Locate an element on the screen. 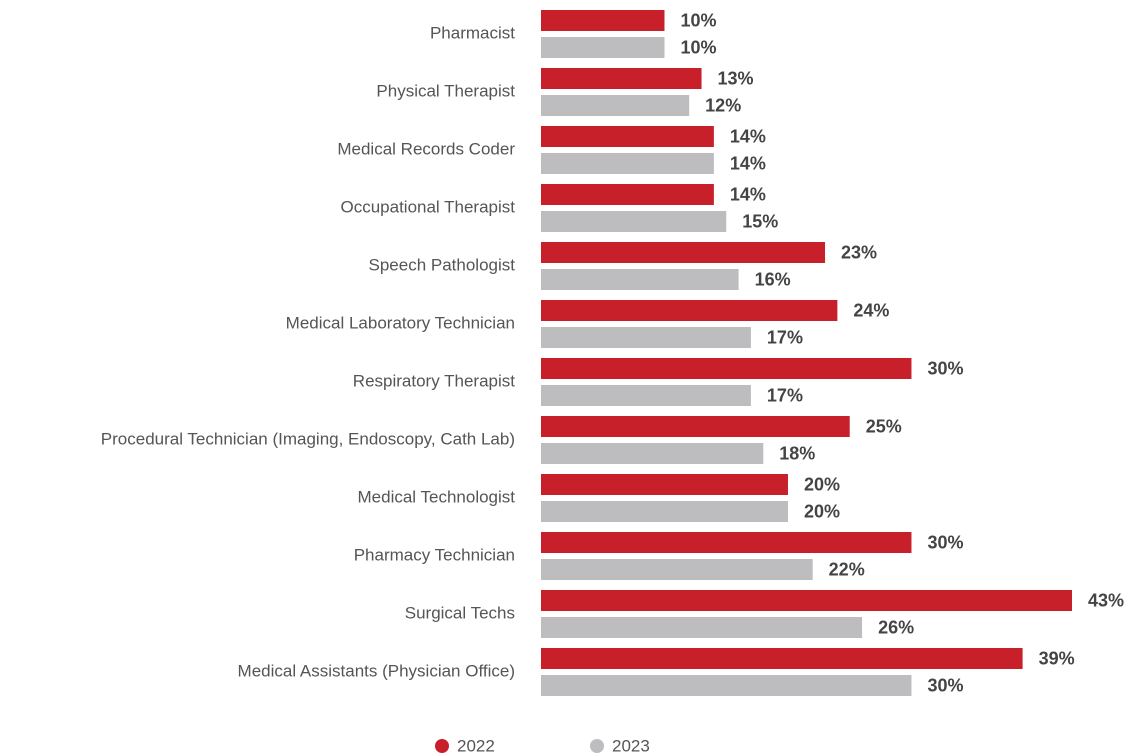 This screenshot has height=756, width=1136. value-label: 18% is located at coordinates (797, 453).